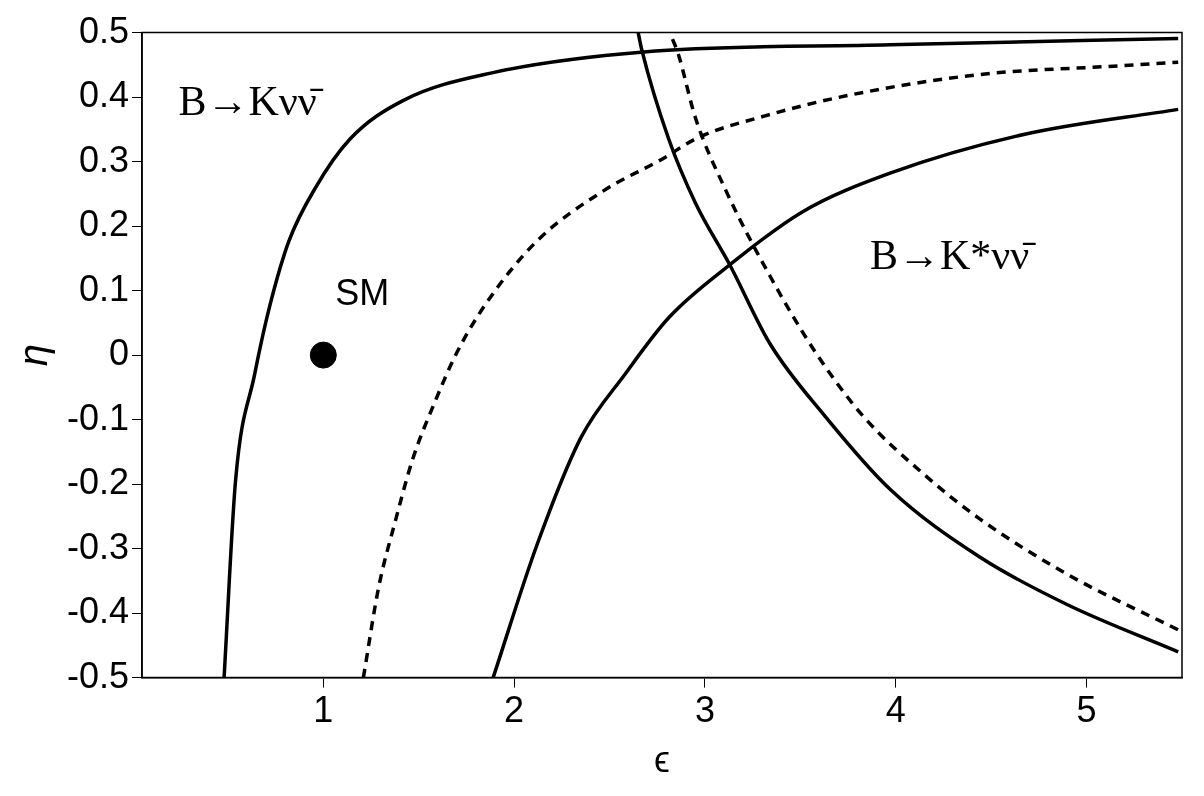  I want to click on y-tick-label: -0.5, so click(98, 675).